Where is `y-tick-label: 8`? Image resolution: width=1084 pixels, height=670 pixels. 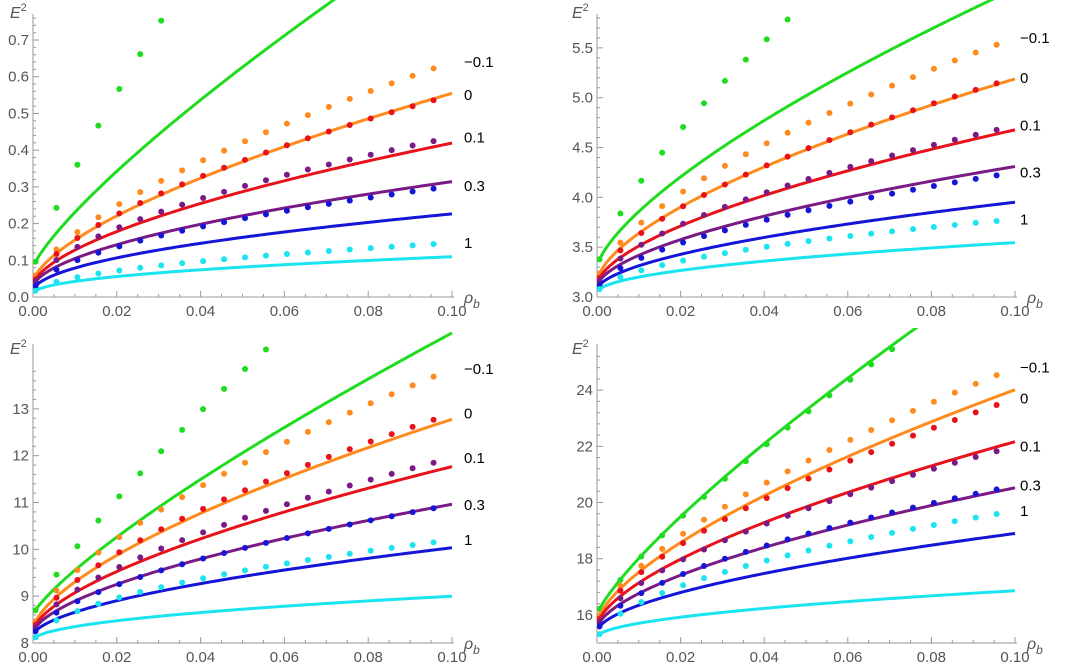 y-tick-label: 8 is located at coordinates (25, 643).